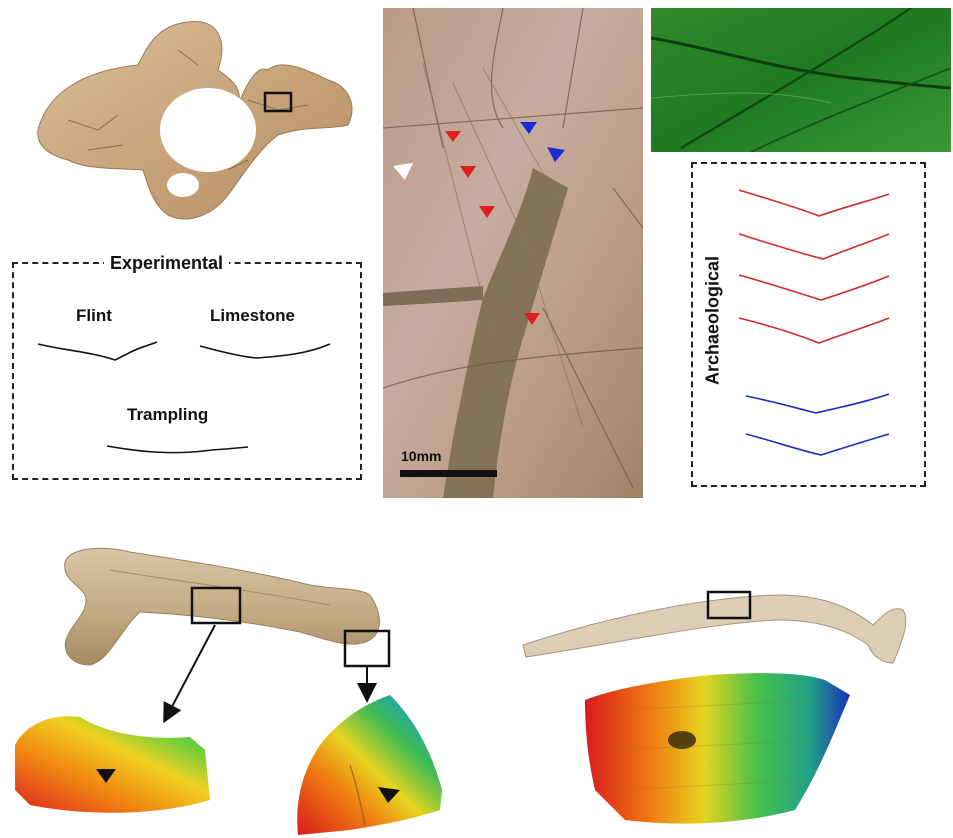 This screenshot has height=838, width=953. I want to click on archaeological-panel, so click(808, 324).